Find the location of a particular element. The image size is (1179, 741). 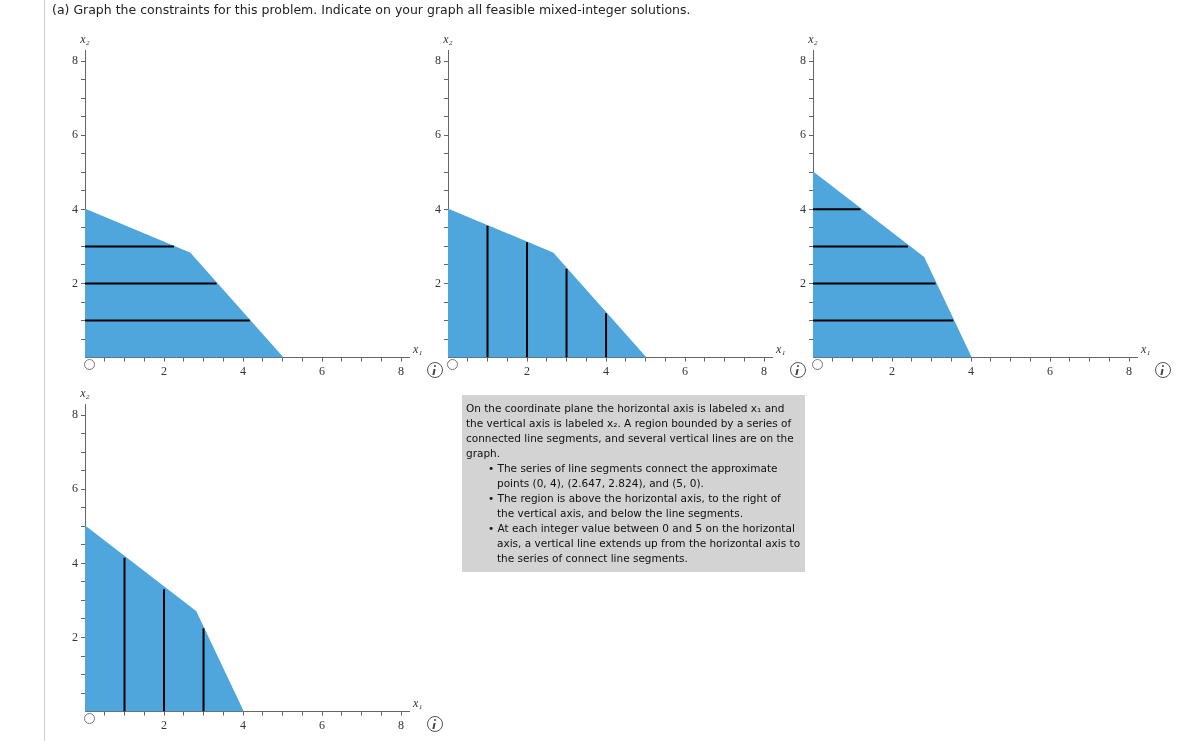

text: • At each integer value between 0 and 5 on the horizontal axis, a vertical line extends up from the horizontal axis to the series of connect line segments. is located at coordinates (644, 543).